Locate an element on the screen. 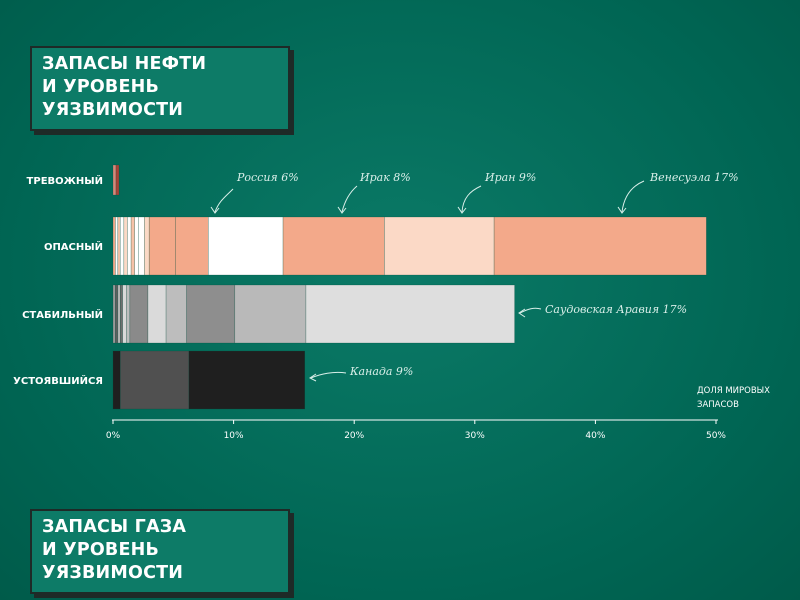 The width and height of the screenshot is (800, 600). annotation-label: Россия 6% is located at coordinates (267, 177).